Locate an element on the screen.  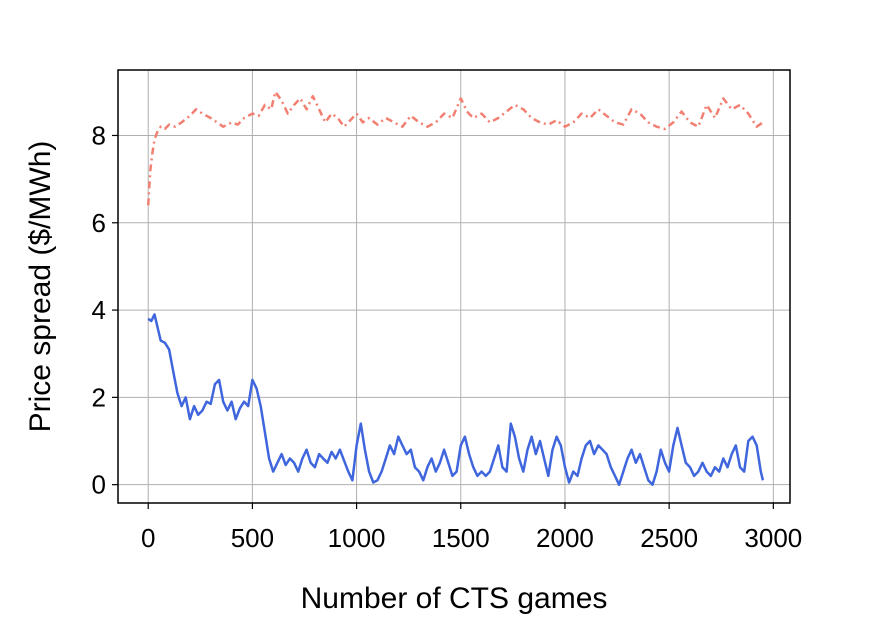
y-tick-label: 6 is located at coordinates (99, 223).